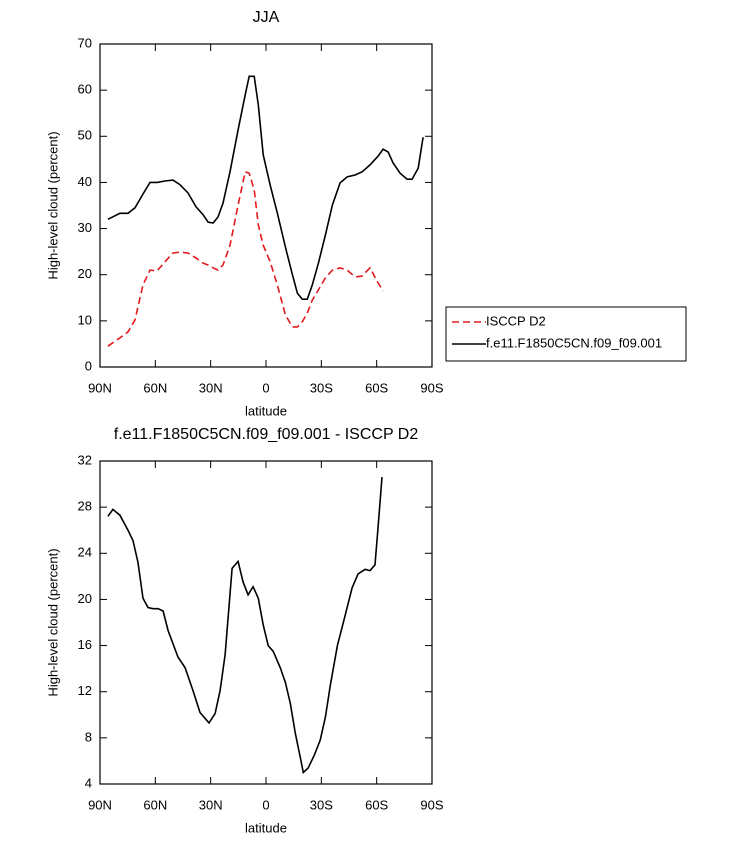  Describe the element at coordinates (88, 365) in the screenshot. I see `y-tick-label: 0` at that location.